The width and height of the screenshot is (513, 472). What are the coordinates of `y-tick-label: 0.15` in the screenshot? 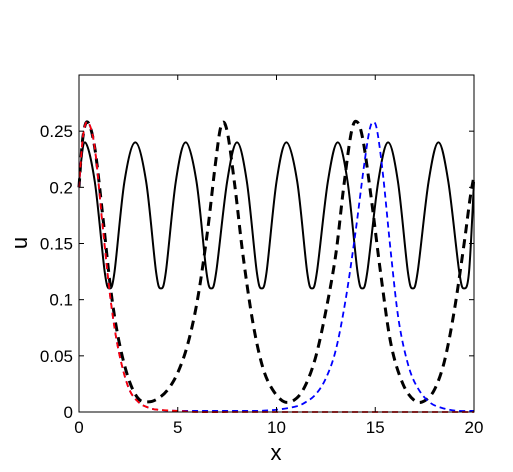 It's located at (56, 244).